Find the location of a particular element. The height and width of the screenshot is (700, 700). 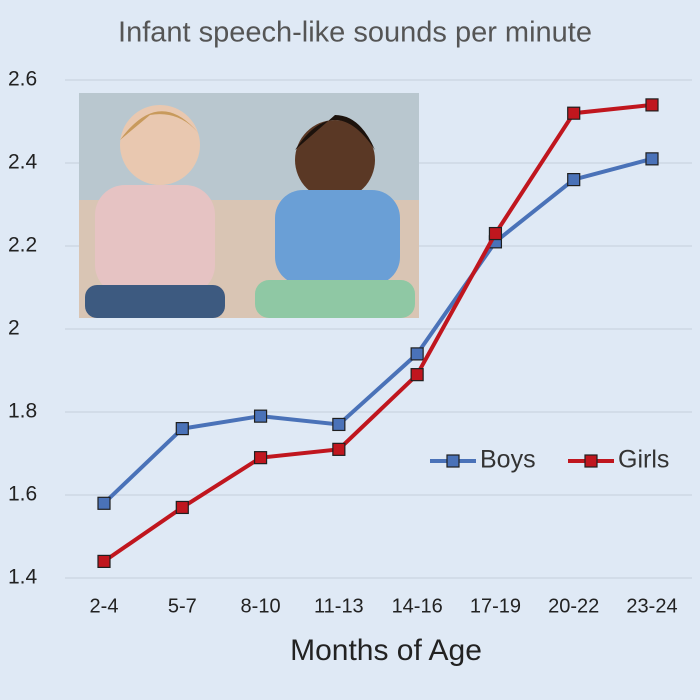

y-tick-label: 2.2 is located at coordinates (22, 245).